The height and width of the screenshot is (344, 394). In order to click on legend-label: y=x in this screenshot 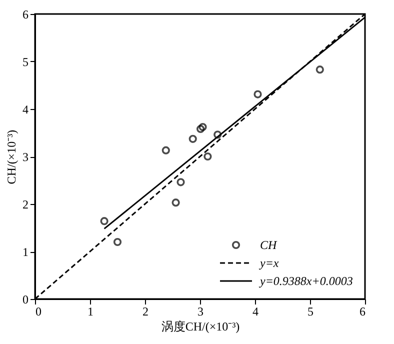, I will do `click(269, 263)`.